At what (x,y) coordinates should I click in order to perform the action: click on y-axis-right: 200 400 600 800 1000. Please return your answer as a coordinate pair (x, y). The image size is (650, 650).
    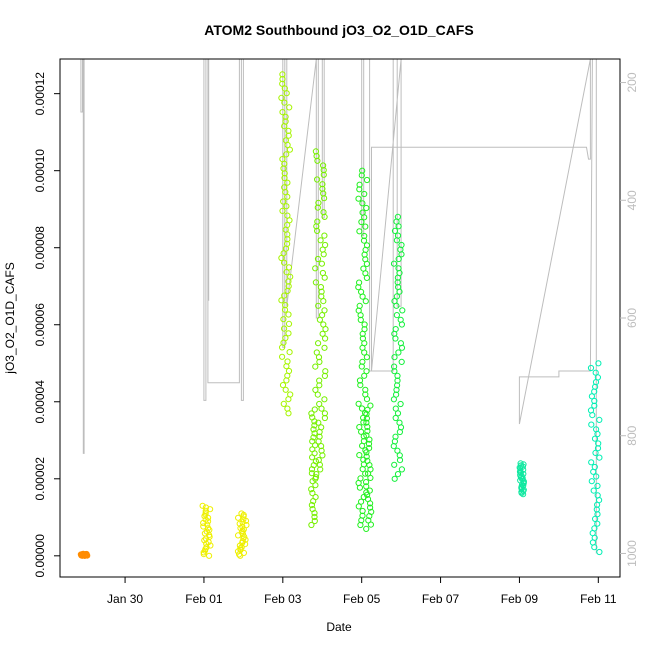
    Looking at the image, I should click on (629, 319).